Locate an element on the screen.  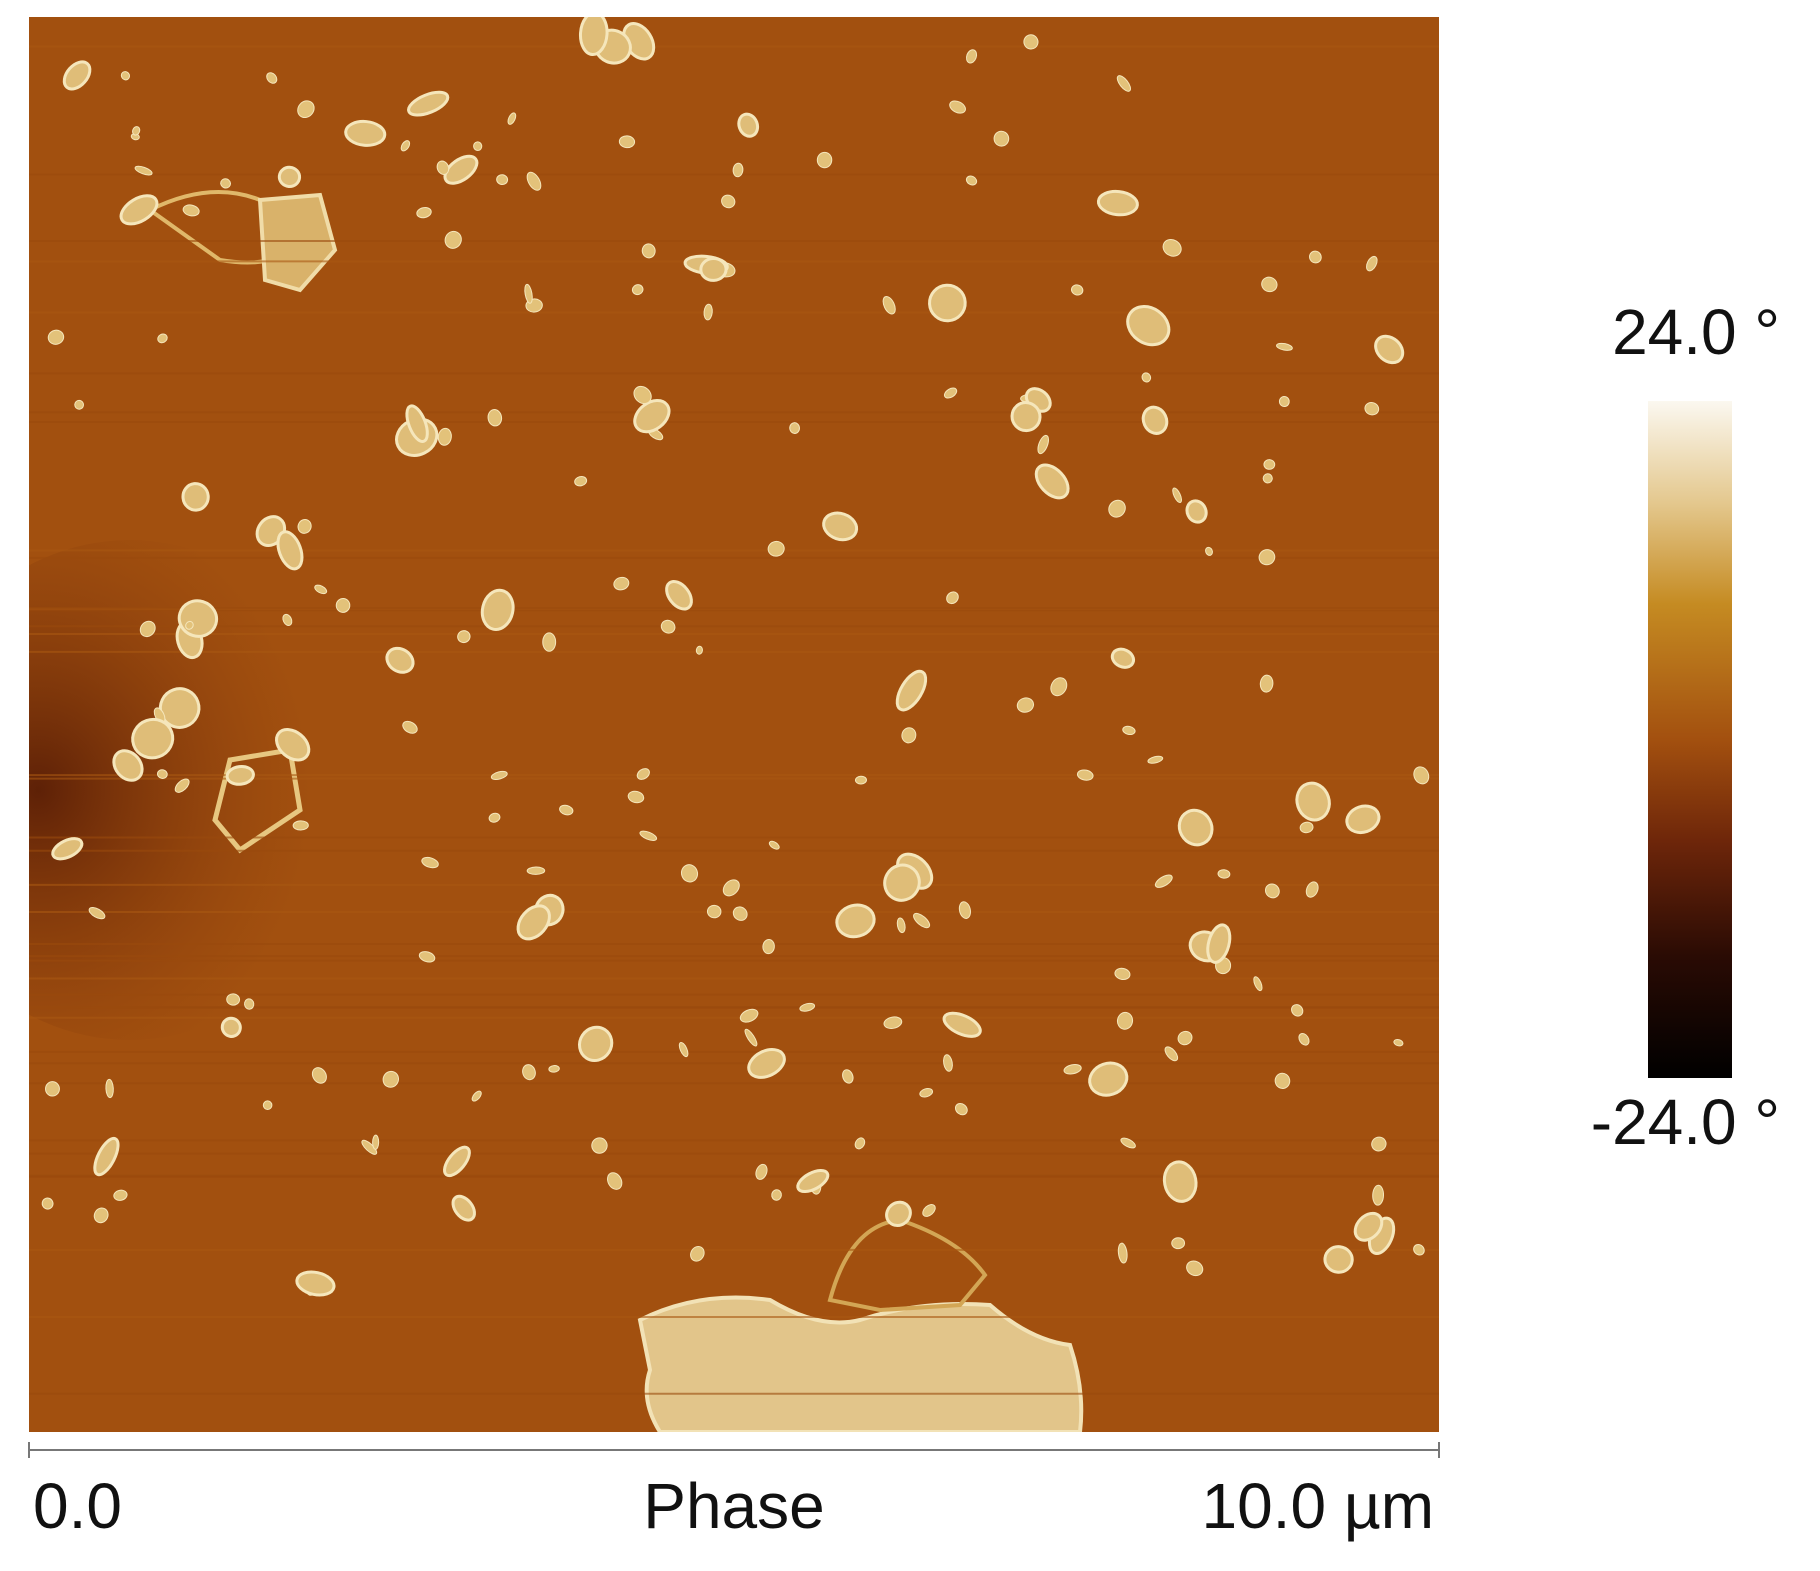
color-bar-min: -24.0 ° is located at coordinates (1685, 1122).